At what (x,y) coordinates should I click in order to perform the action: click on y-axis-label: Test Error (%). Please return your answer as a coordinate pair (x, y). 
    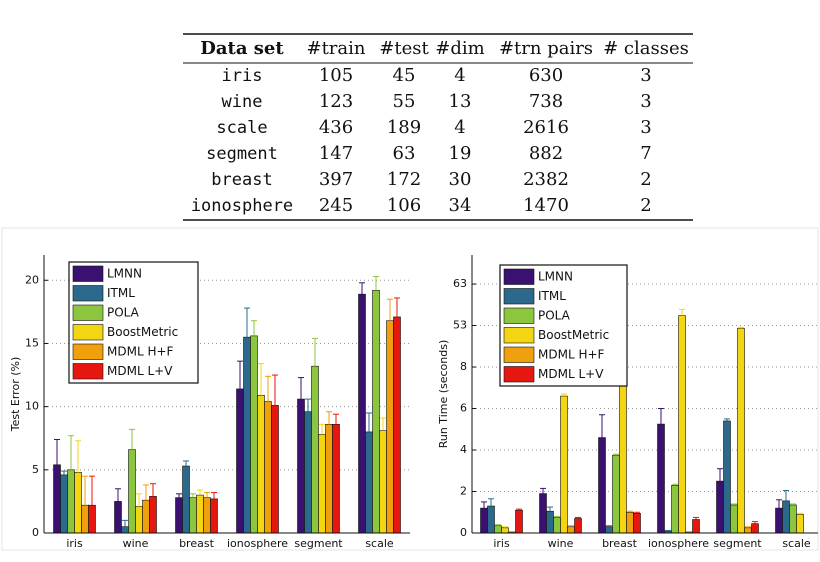
    Looking at the image, I should click on (15, 395).